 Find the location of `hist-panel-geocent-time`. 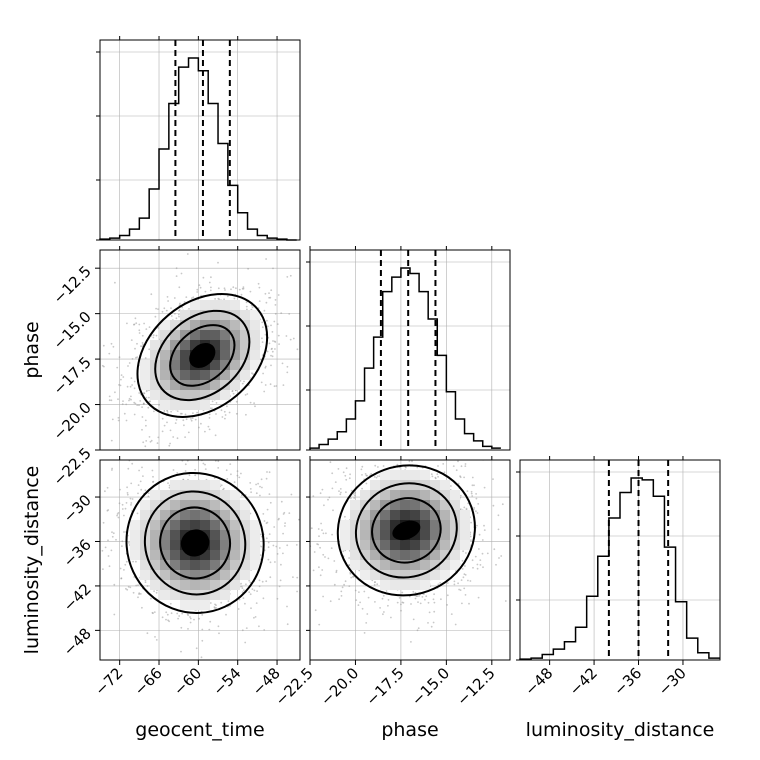

hist-panel-geocent-time is located at coordinates (198, 140).